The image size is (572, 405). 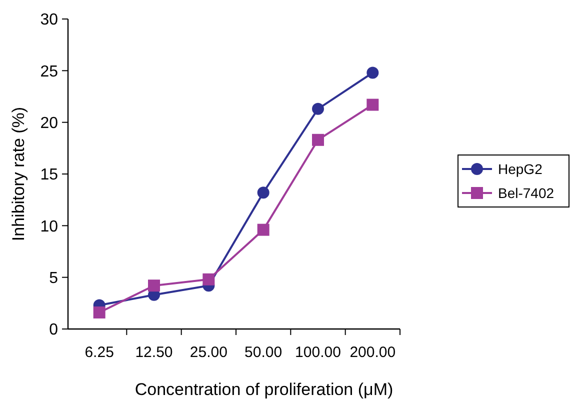 I want to click on x-tick-label: 100.00, so click(x=318, y=352).